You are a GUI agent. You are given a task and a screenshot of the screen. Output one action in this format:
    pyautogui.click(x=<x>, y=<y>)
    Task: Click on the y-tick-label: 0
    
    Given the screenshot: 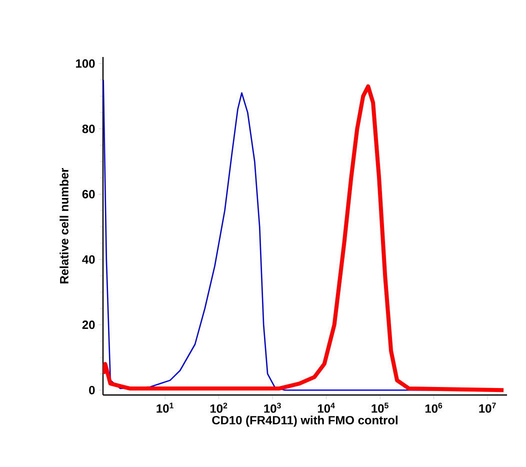 What is the action you would take?
    pyautogui.click(x=92, y=390)
    